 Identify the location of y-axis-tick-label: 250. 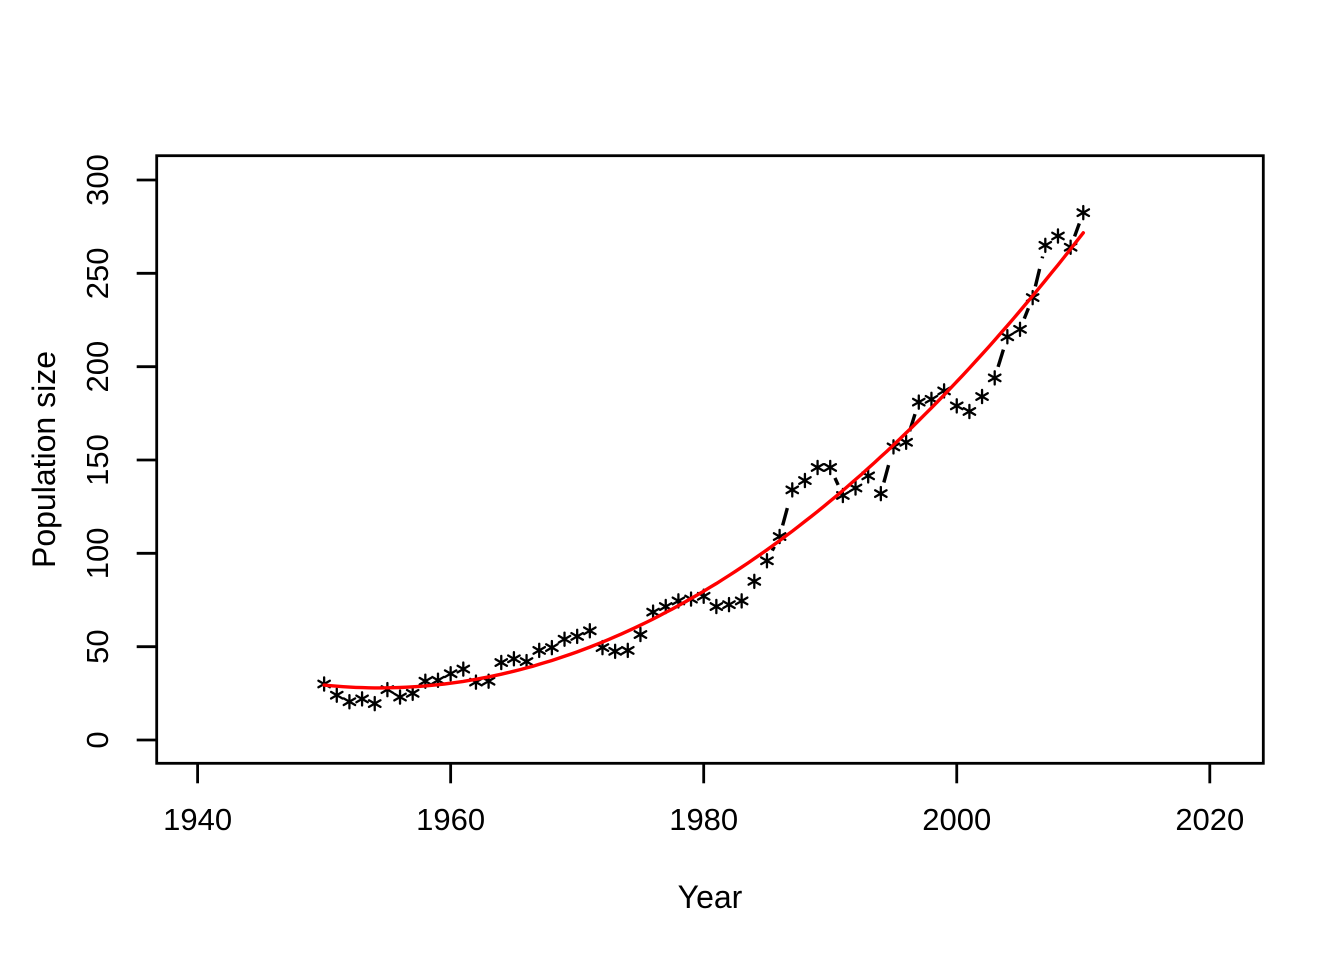
(97, 273).